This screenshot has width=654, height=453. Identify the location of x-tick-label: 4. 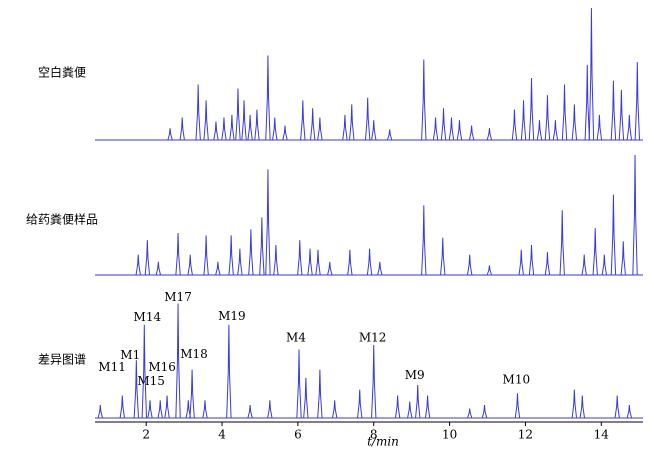
(222, 435).